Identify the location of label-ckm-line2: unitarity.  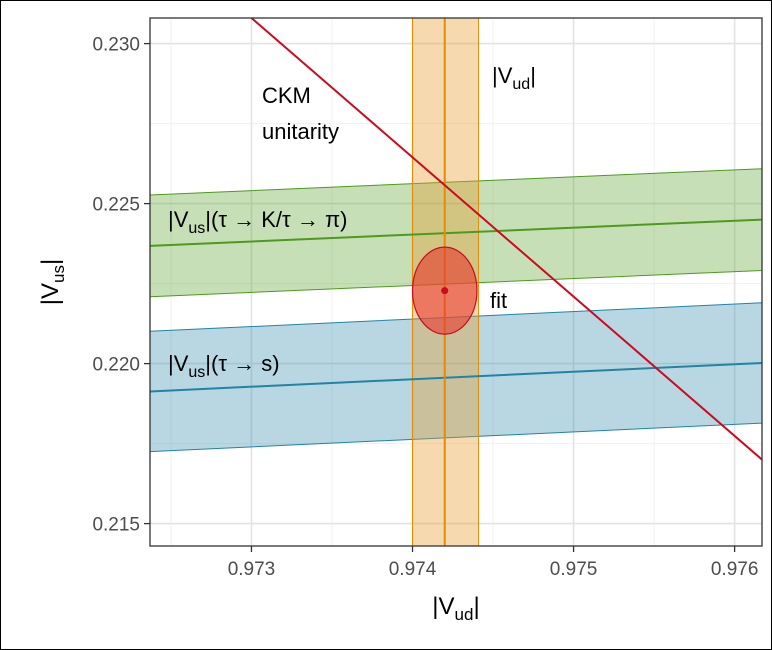
(300, 131).